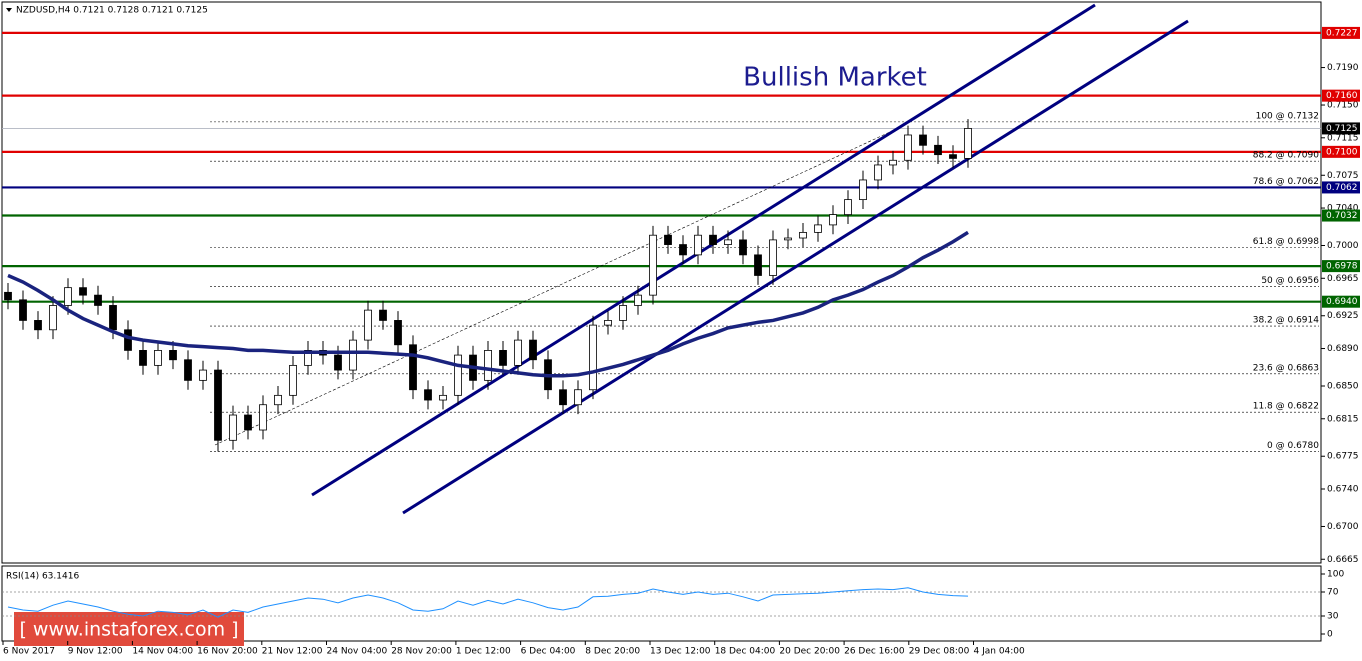 This screenshot has height=661, width=1362. Describe the element at coordinates (1290, 281) in the screenshot. I see `fib-label: 50 @ 0.6956` at that location.